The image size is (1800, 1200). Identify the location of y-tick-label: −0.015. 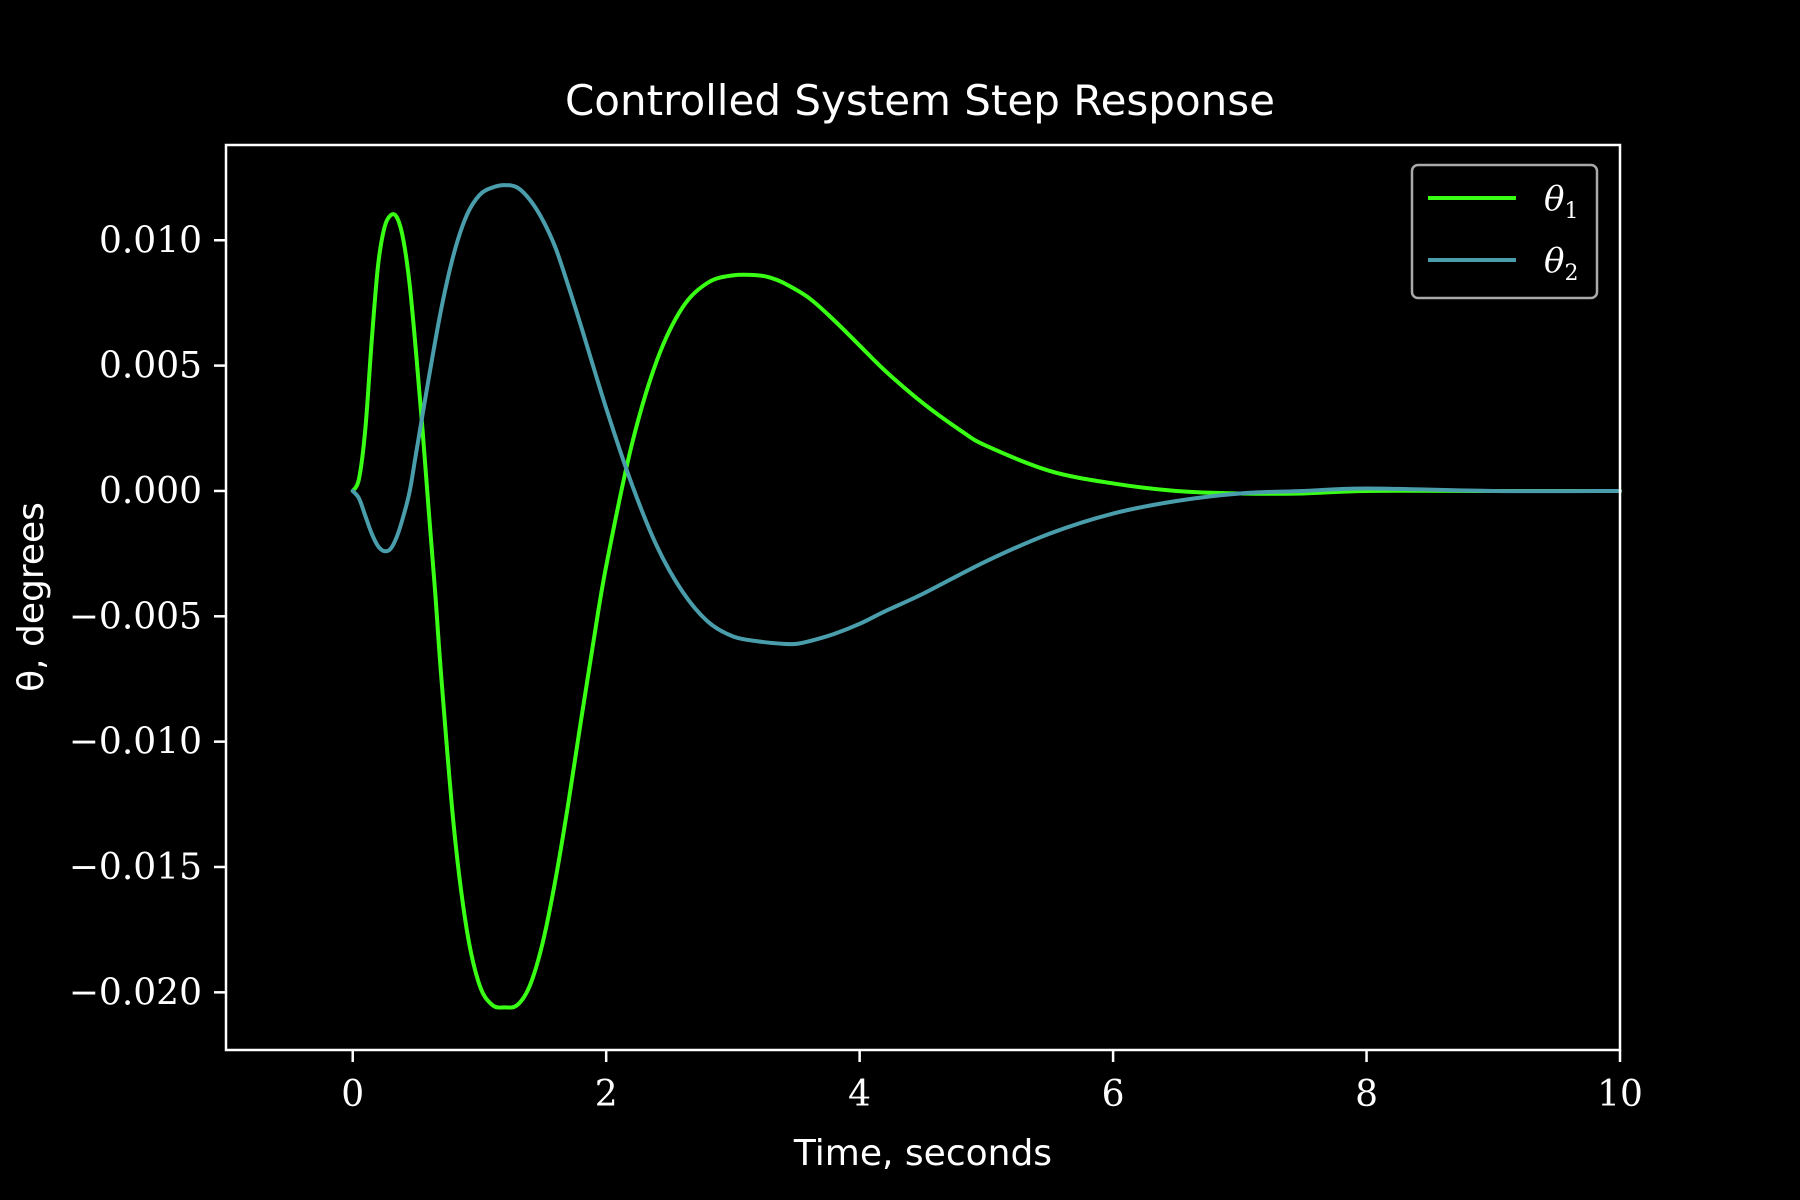
(135, 867).